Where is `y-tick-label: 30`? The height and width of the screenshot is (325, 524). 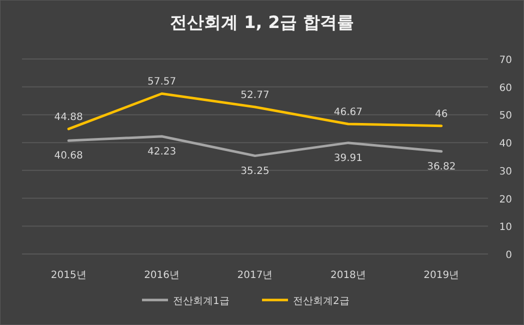 y-tick-label: 30 is located at coordinates (505, 172).